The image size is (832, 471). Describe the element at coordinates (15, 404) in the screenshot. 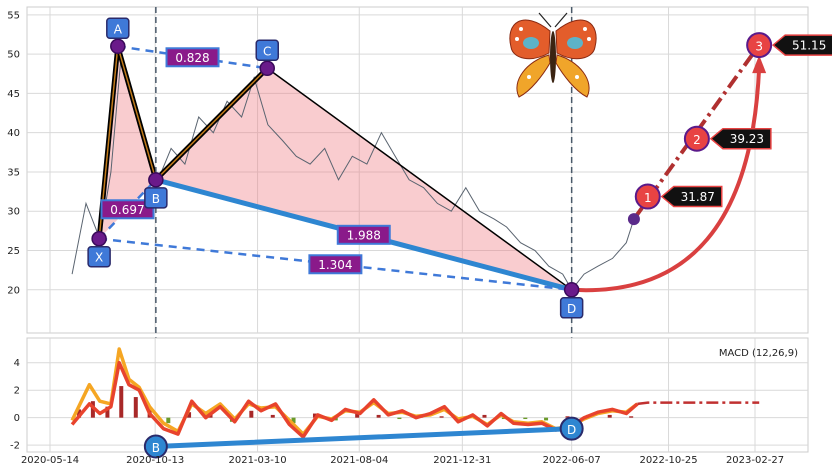

I see `macd-y-axis: -2 0 2 4` at that location.